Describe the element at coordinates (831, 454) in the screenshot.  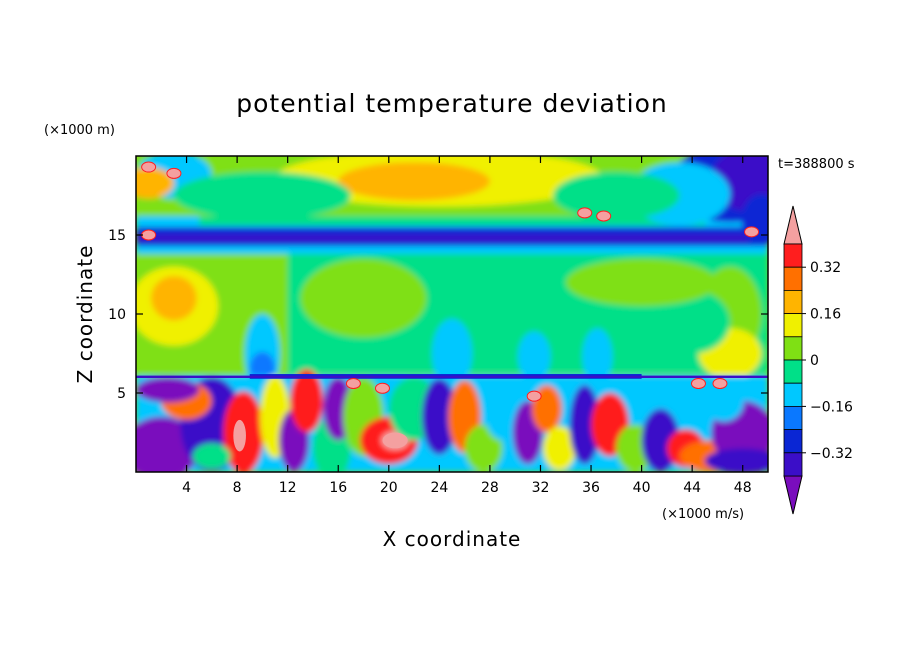
I see `colorbar-tick-label: −0.32` at that location.